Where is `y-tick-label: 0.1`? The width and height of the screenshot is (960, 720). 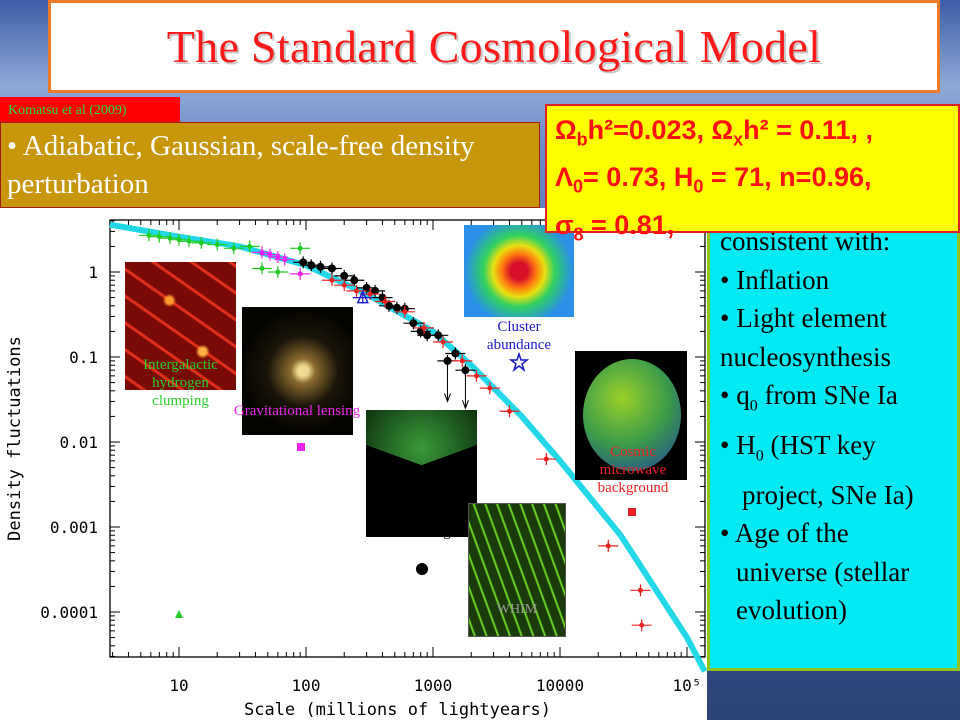 y-tick-label: 0.1 is located at coordinates (83, 357).